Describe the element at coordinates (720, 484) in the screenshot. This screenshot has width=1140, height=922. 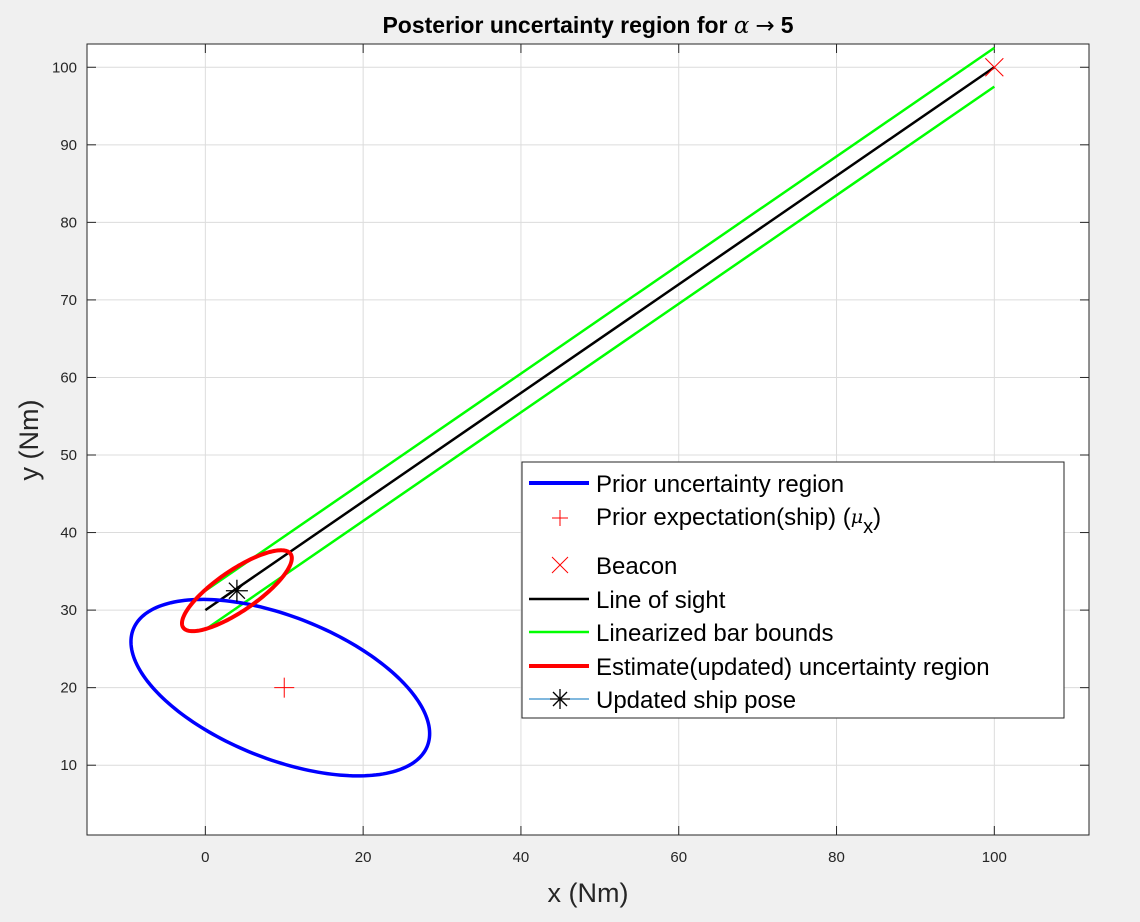
I see `legend-label-prior-region: Prior uncertainty region` at that location.